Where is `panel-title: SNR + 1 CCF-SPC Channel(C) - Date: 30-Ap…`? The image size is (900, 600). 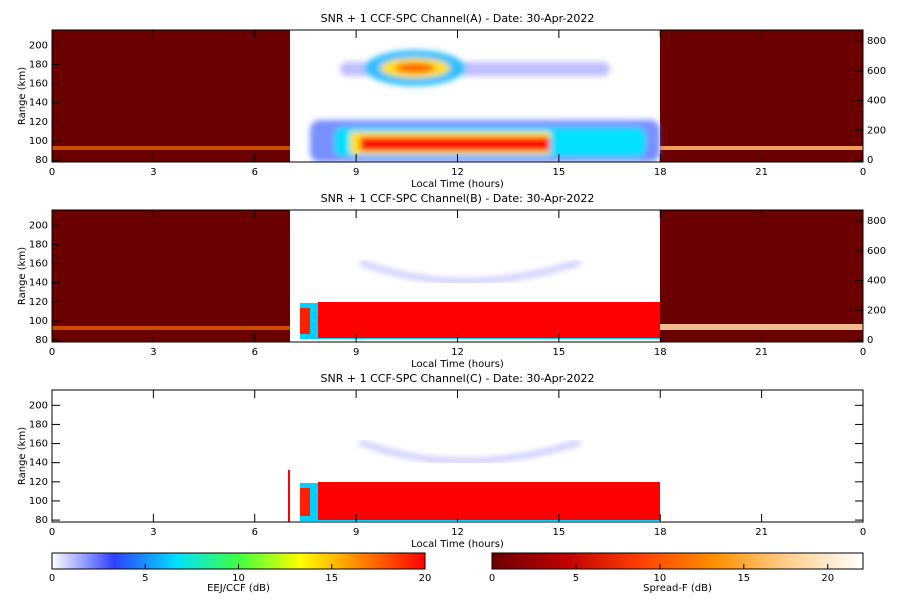
panel-title: SNR + 1 CCF-SPC Channel(C) - Date: 30-Ap… is located at coordinates (458, 378).